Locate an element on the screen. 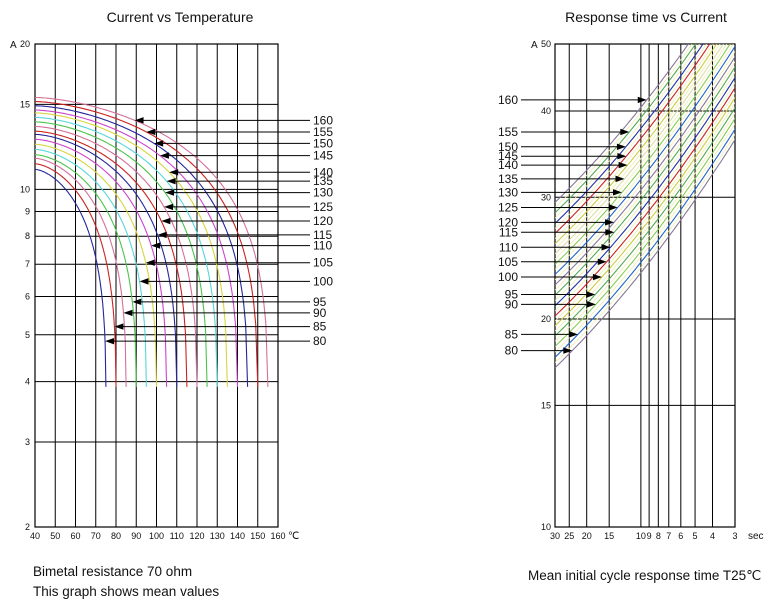 This screenshot has width=781, height=606. left-footnote-line2: This graph shows mean values is located at coordinates (126, 591).